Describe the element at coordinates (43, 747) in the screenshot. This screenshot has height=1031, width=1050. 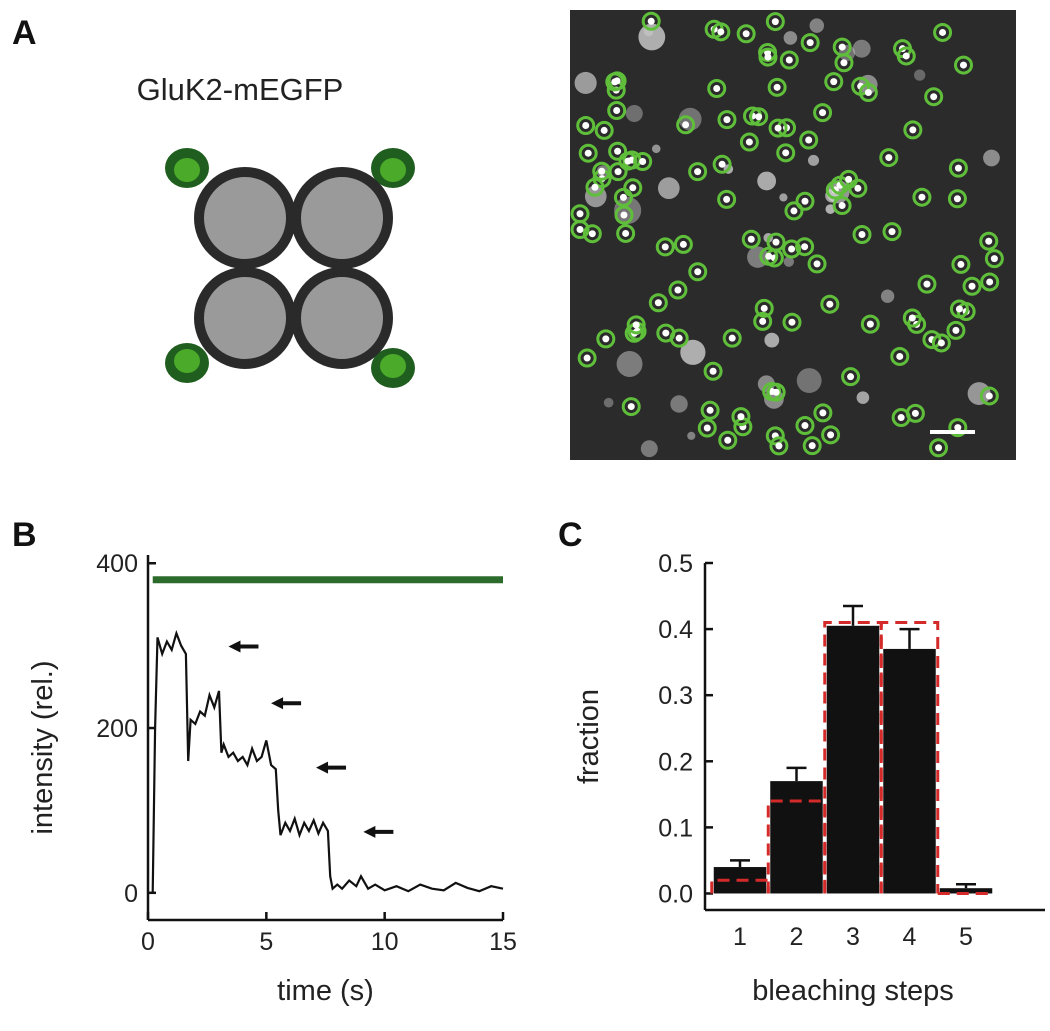
I see `y-axis-label: intensity (rel.)` at that location.